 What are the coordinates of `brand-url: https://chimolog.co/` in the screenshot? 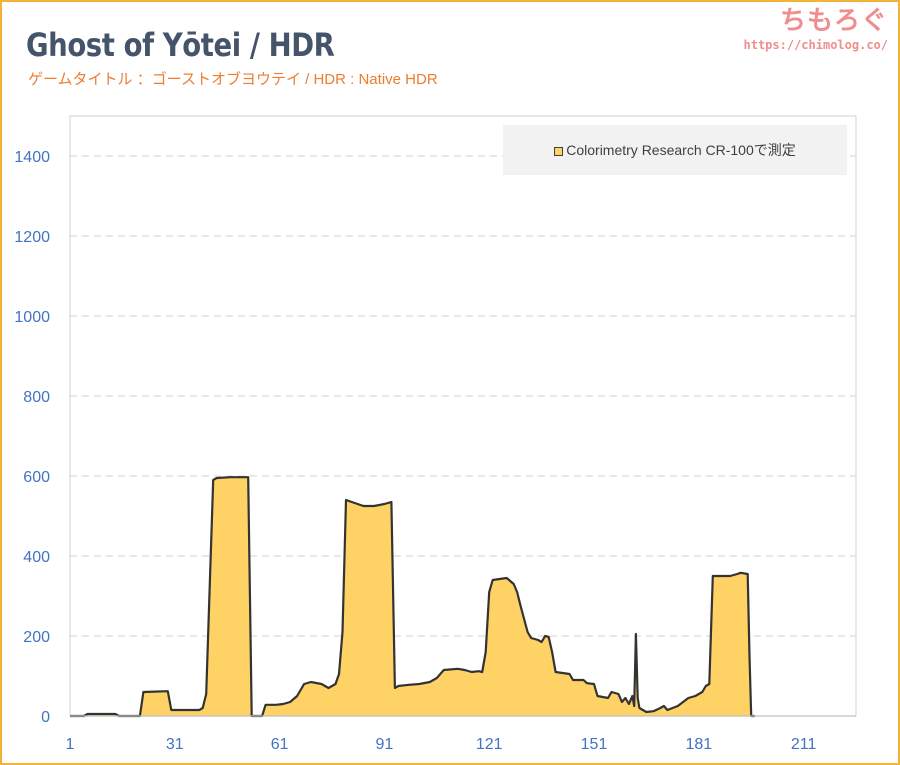 It's located at (816, 45).